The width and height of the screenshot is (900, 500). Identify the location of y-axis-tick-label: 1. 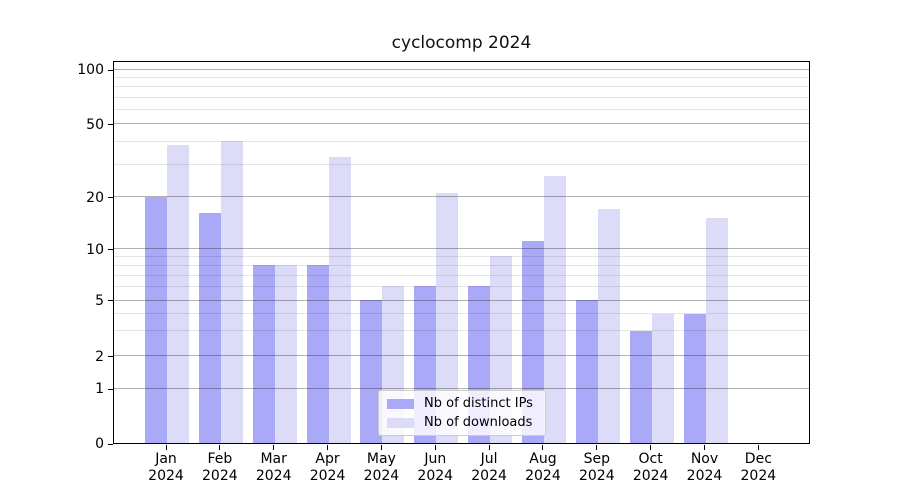
(99, 389).